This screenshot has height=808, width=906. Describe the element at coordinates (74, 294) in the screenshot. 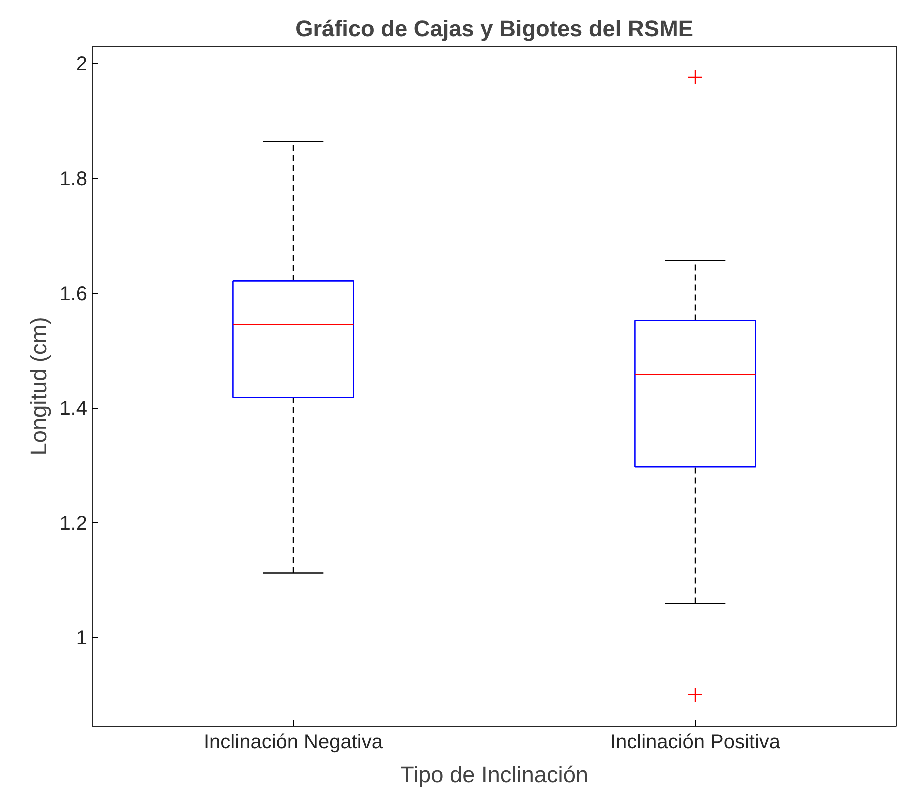

I see `y-tick-label: 1.6` at that location.